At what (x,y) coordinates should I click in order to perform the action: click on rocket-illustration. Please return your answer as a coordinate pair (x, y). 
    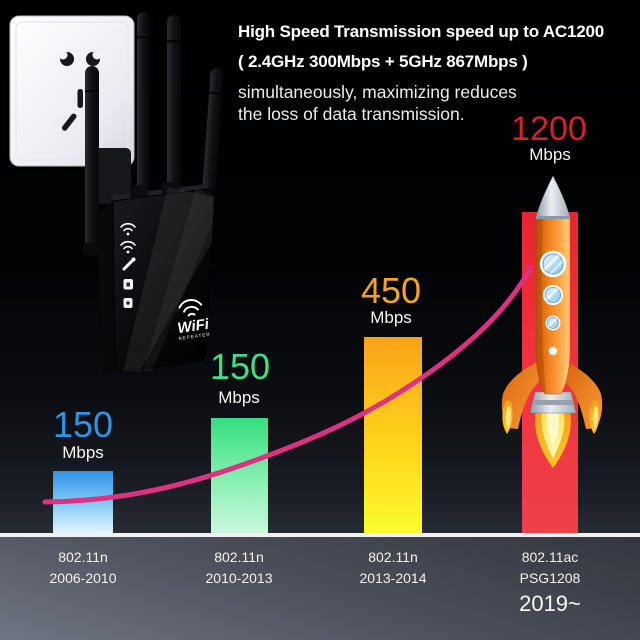
    Looking at the image, I should click on (552, 321).